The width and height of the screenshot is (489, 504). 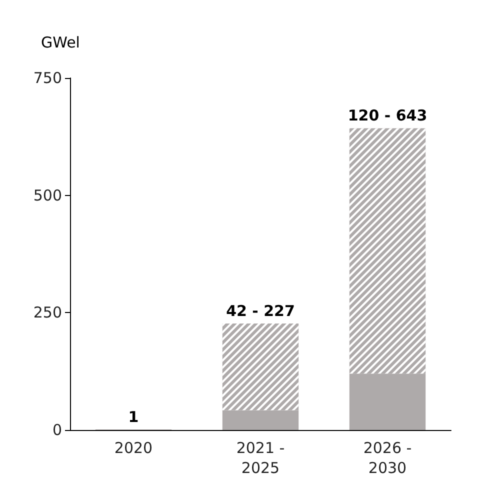 I want to click on x-tick-label: 2020, so click(x=133, y=448).